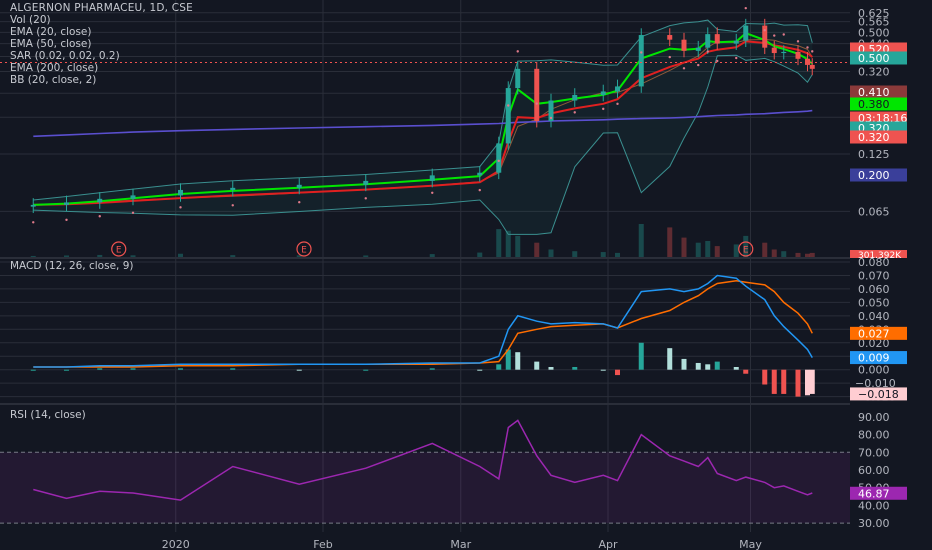 This screenshot has width=932, height=550. I want to click on time-label: Feb, so click(322, 544).